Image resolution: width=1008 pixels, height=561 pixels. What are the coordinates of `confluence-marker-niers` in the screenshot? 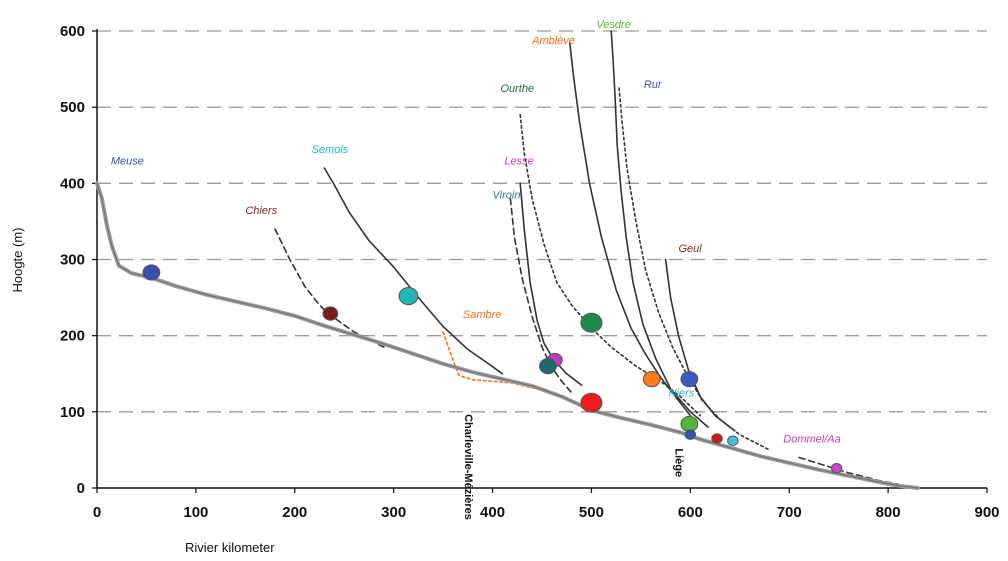 It's located at (733, 441).